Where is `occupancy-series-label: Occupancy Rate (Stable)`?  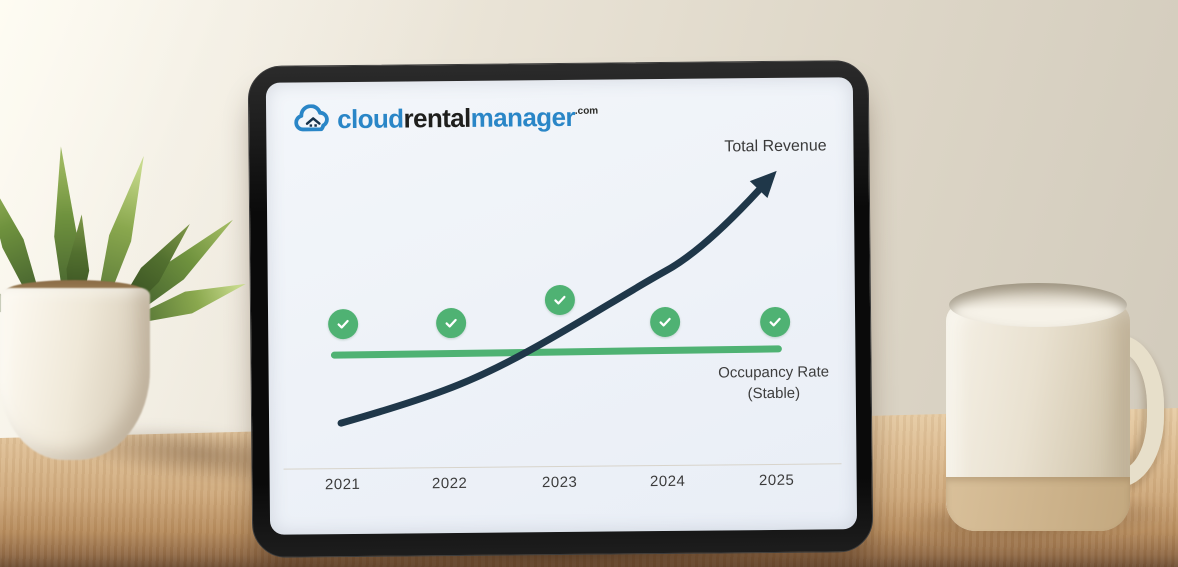 occupancy-series-label: Occupancy Rate (Stable) is located at coordinates (774, 382).